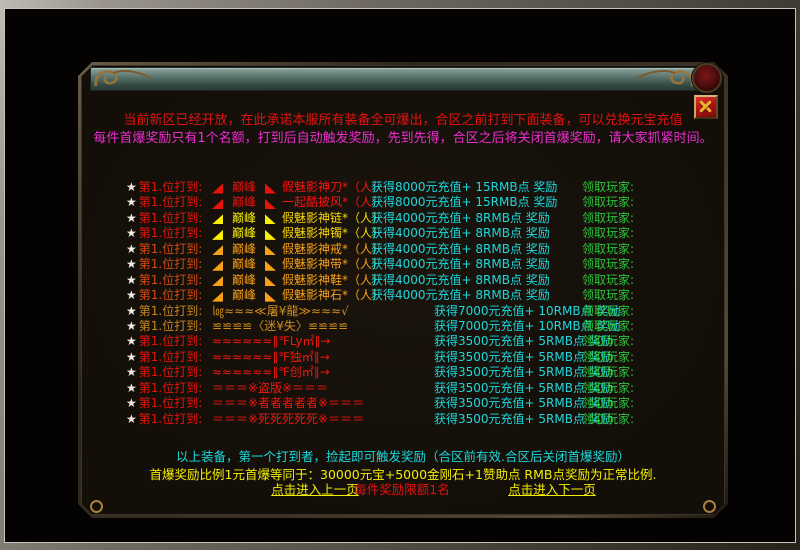 This screenshot has width=800, height=550. I want to click on row-item-name: 假魅影神带*（人）, so click(333, 264).